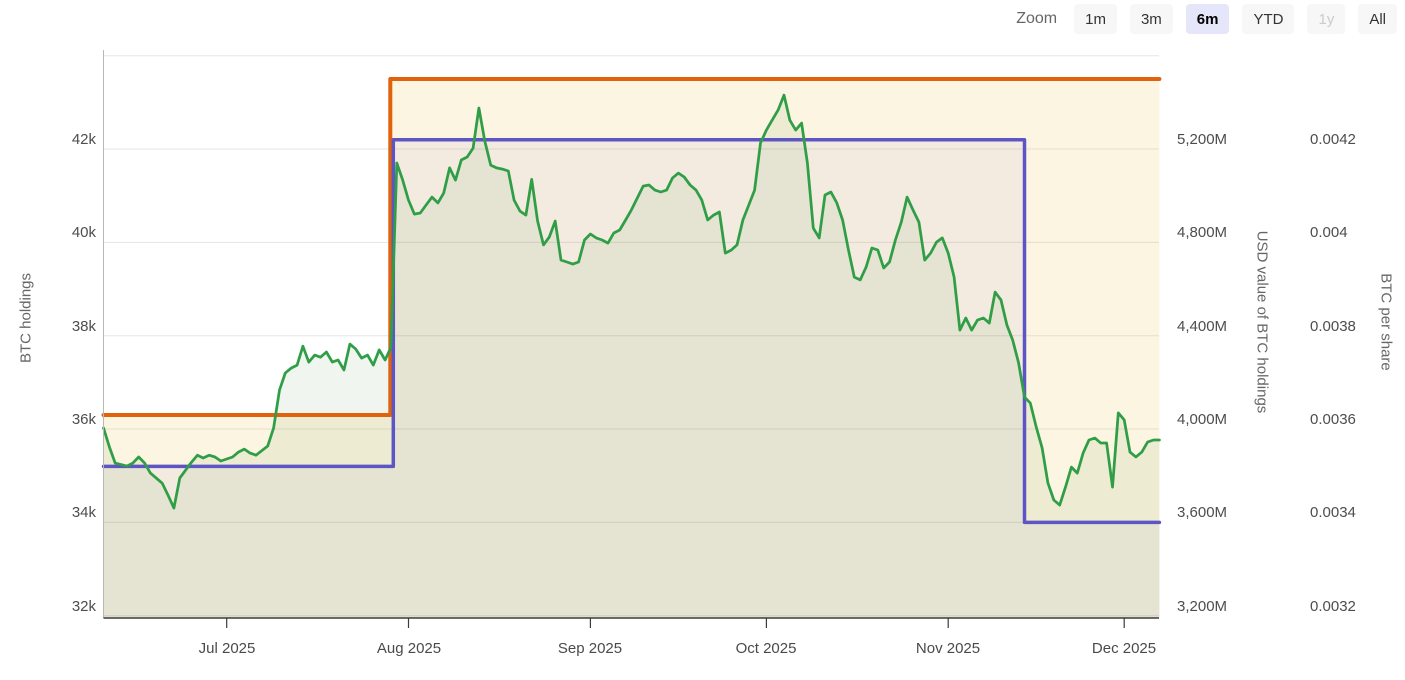  Describe the element at coordinates (1377, 19) in the screenshot. I see `zoom-button-all: All` at that location.